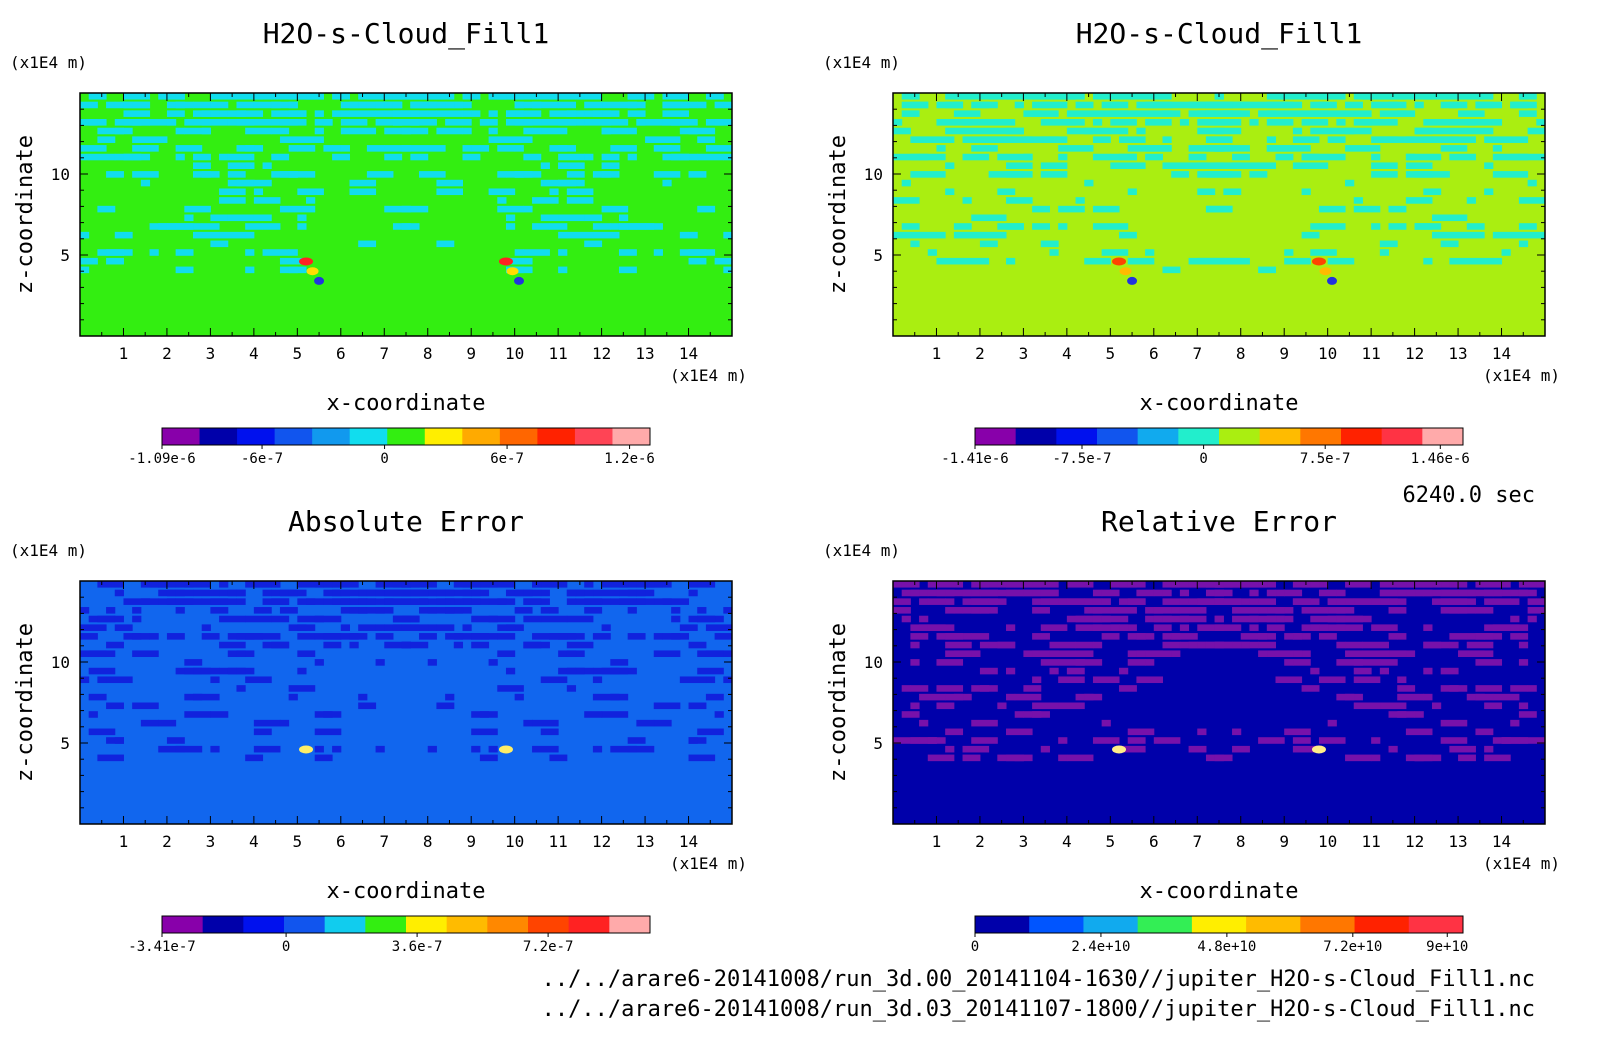 This screenshot has width=1604, height=1054. Describe the element at coordinates (1325, 271) in the screenshot. I see `hotspot-mark` at that location.